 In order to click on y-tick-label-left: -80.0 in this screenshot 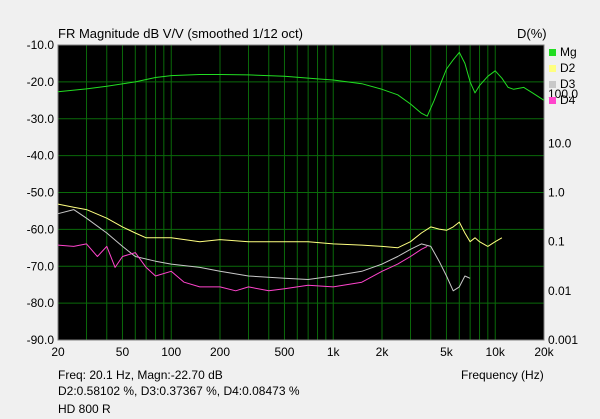, I will do `click(41, 303)`.